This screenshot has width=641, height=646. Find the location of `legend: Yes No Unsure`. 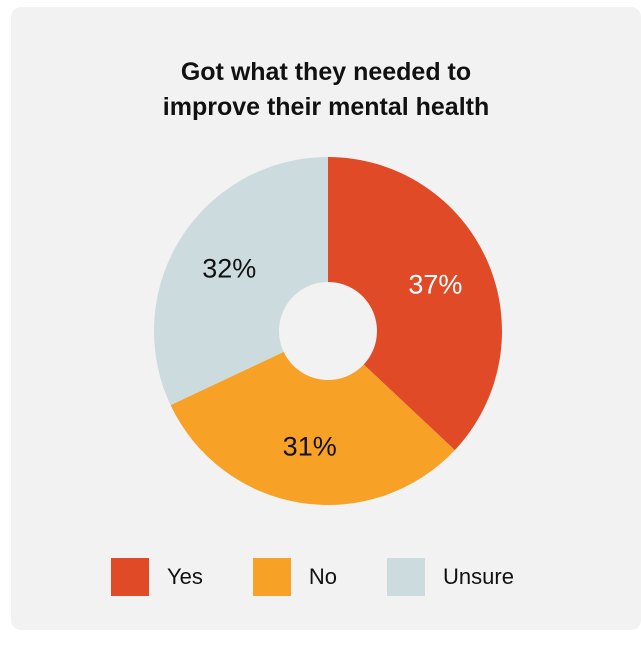

legend: Yes No Unsure is located at coordinates (312, 577).